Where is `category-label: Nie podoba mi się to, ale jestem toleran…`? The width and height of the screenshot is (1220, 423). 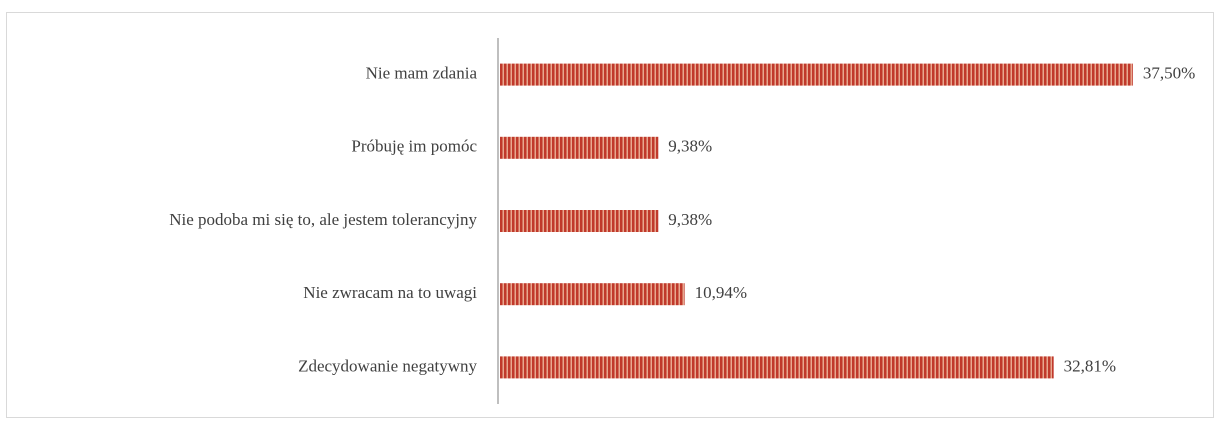
category-label: Nie podoba mi się to, ale jestem toleran… is located at coordinates (323, 219).